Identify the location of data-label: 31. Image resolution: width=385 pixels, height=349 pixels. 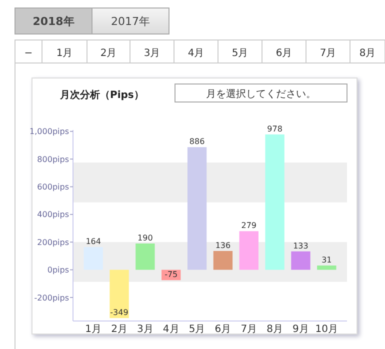
(327, 260).